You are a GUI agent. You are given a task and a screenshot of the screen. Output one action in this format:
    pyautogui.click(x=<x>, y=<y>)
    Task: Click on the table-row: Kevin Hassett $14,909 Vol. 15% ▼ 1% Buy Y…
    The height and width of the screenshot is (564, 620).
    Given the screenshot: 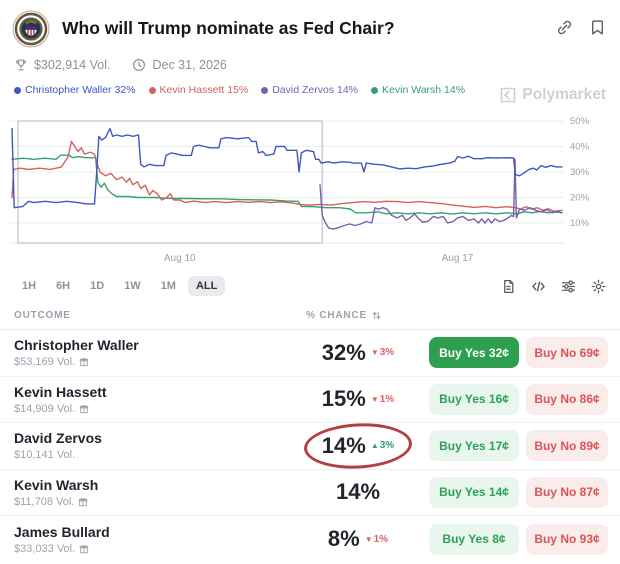 What is the action you would take?
    pyautogui.click(x=310, y=400)
    